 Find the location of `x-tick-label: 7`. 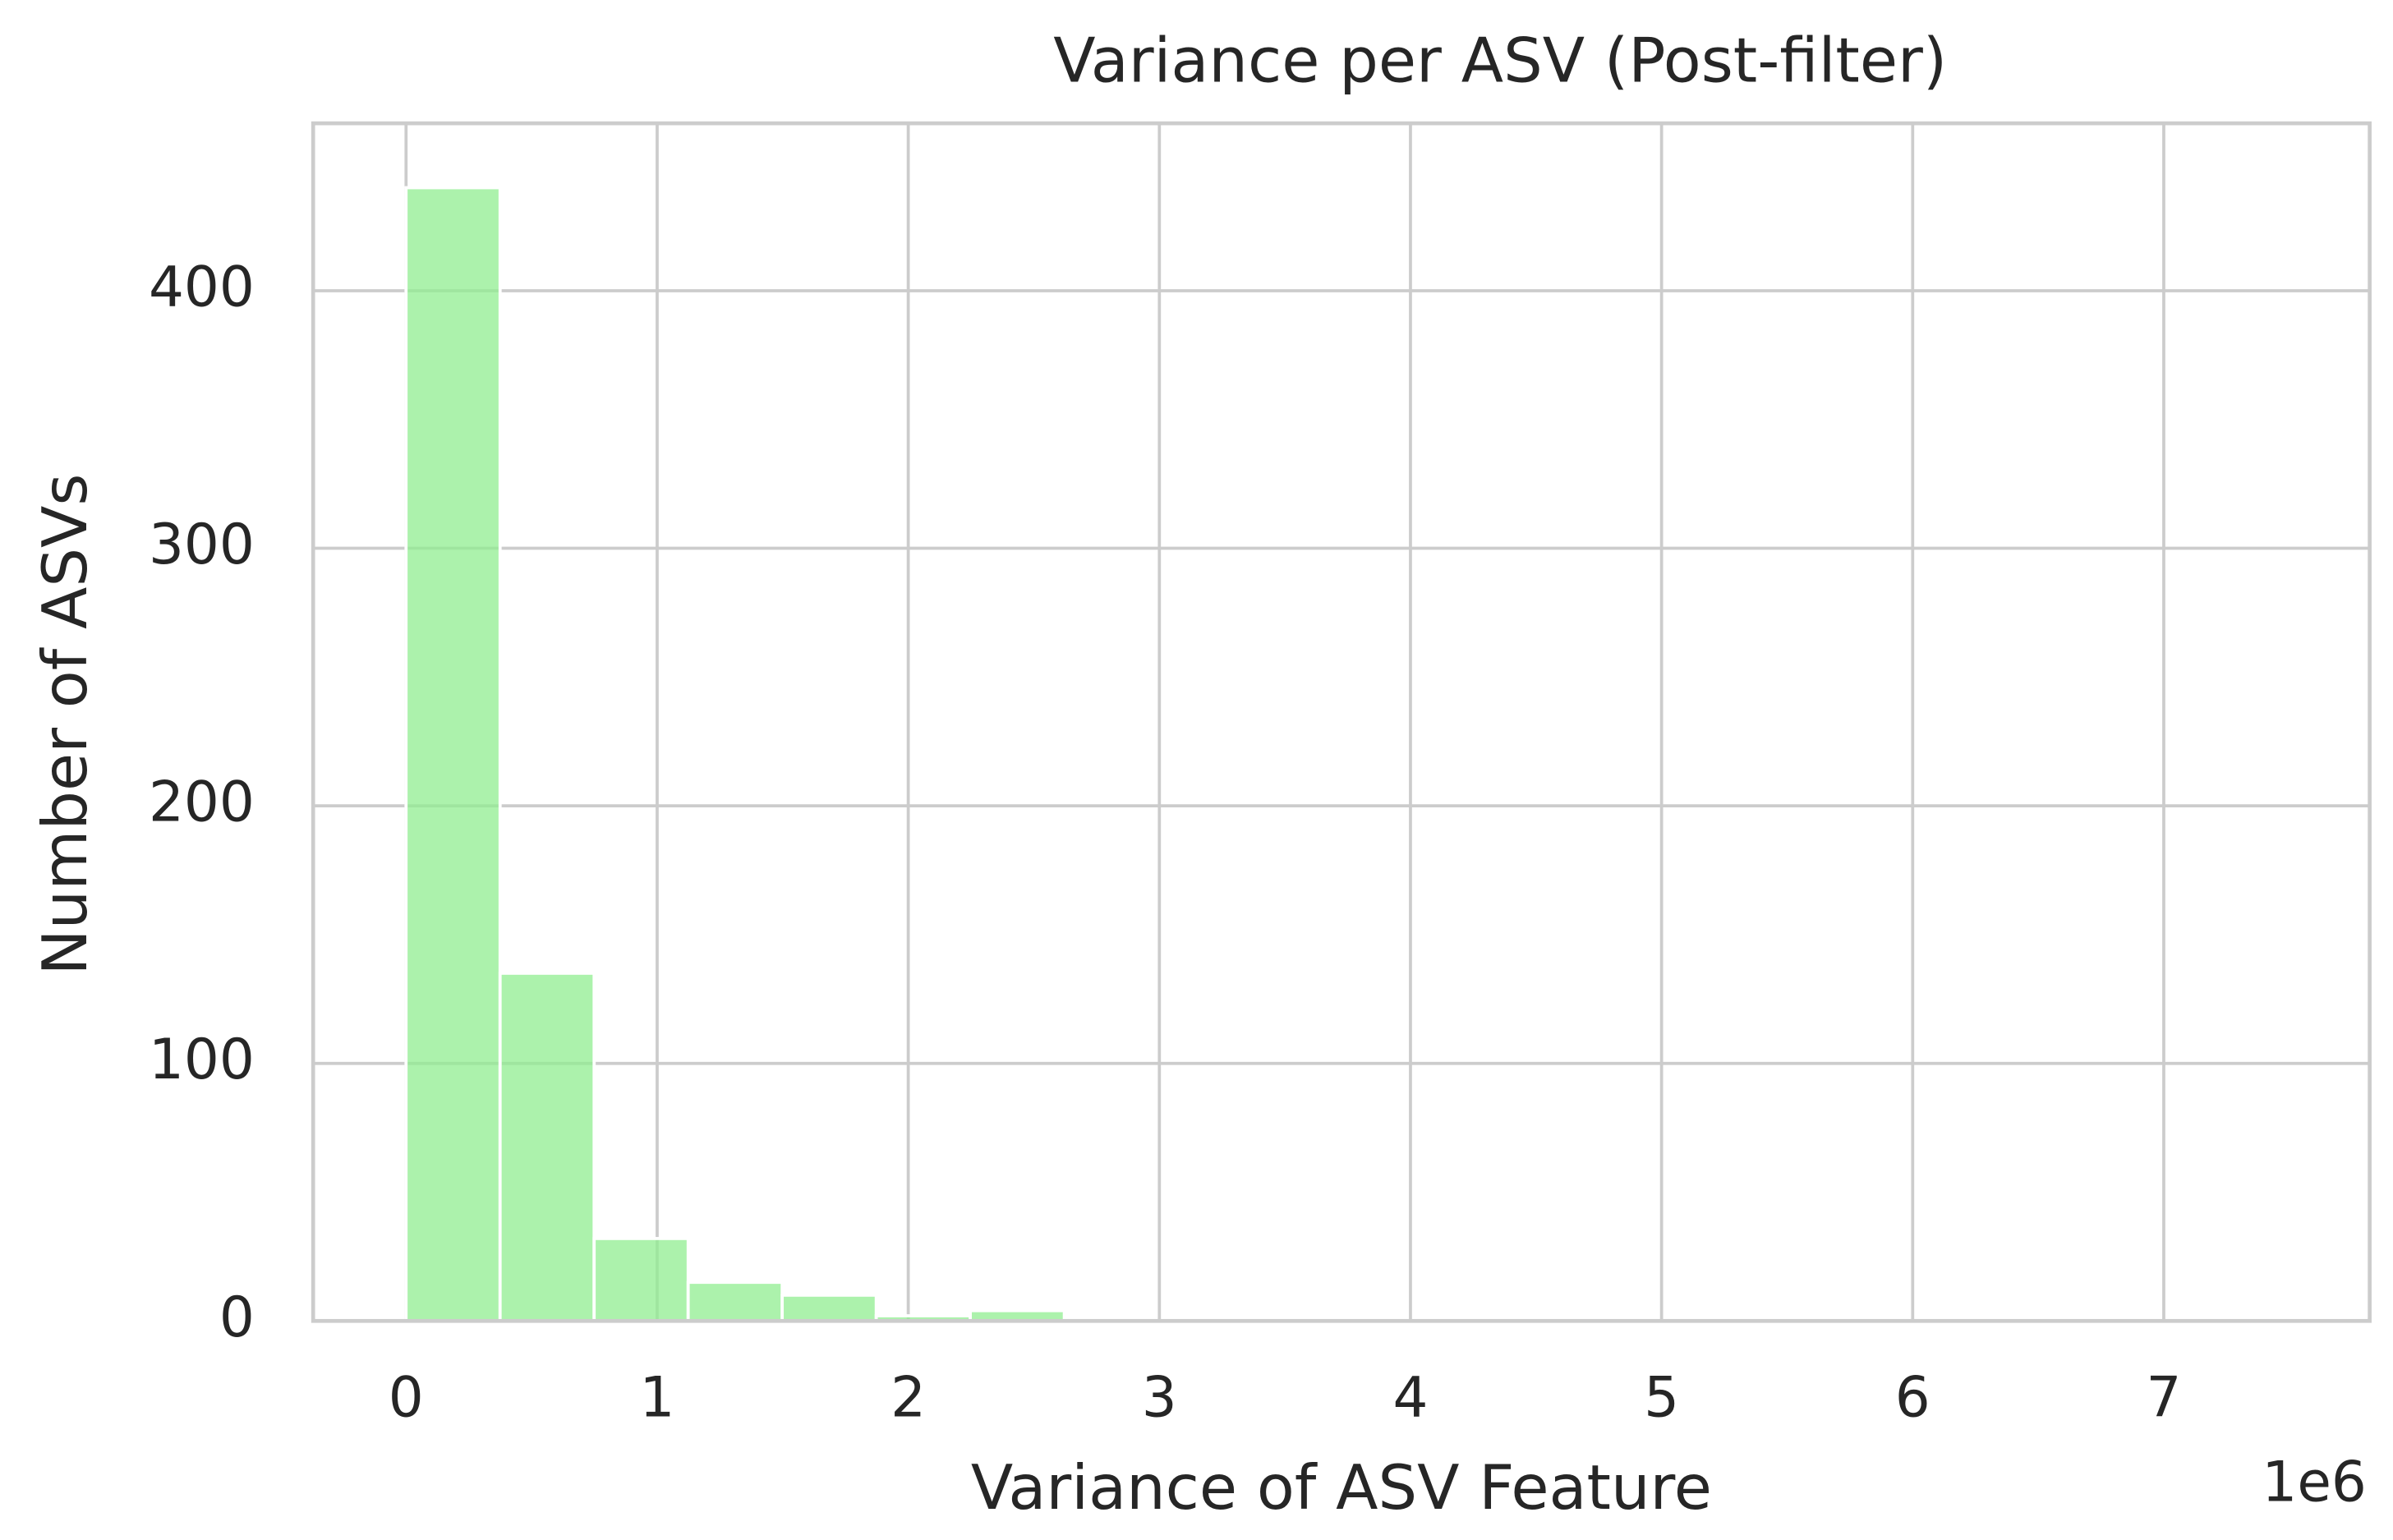

x-tick-label: 7 is located at coordinates (2163, 1396).